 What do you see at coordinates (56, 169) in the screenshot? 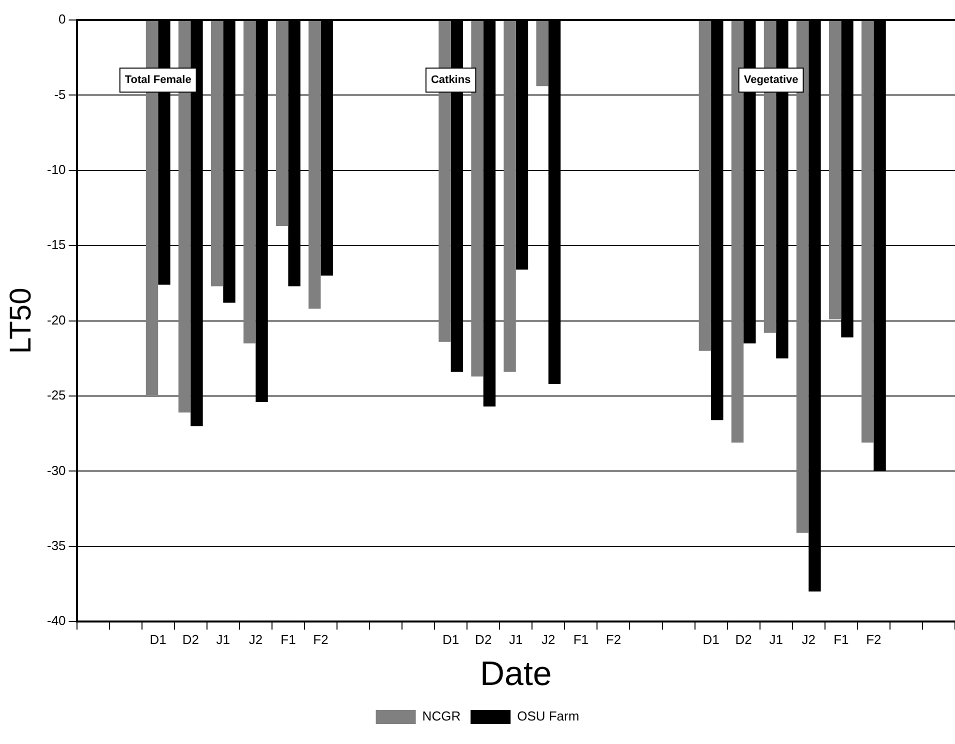
I see `y-tick-label: -10` at bounding box center [56, 169].